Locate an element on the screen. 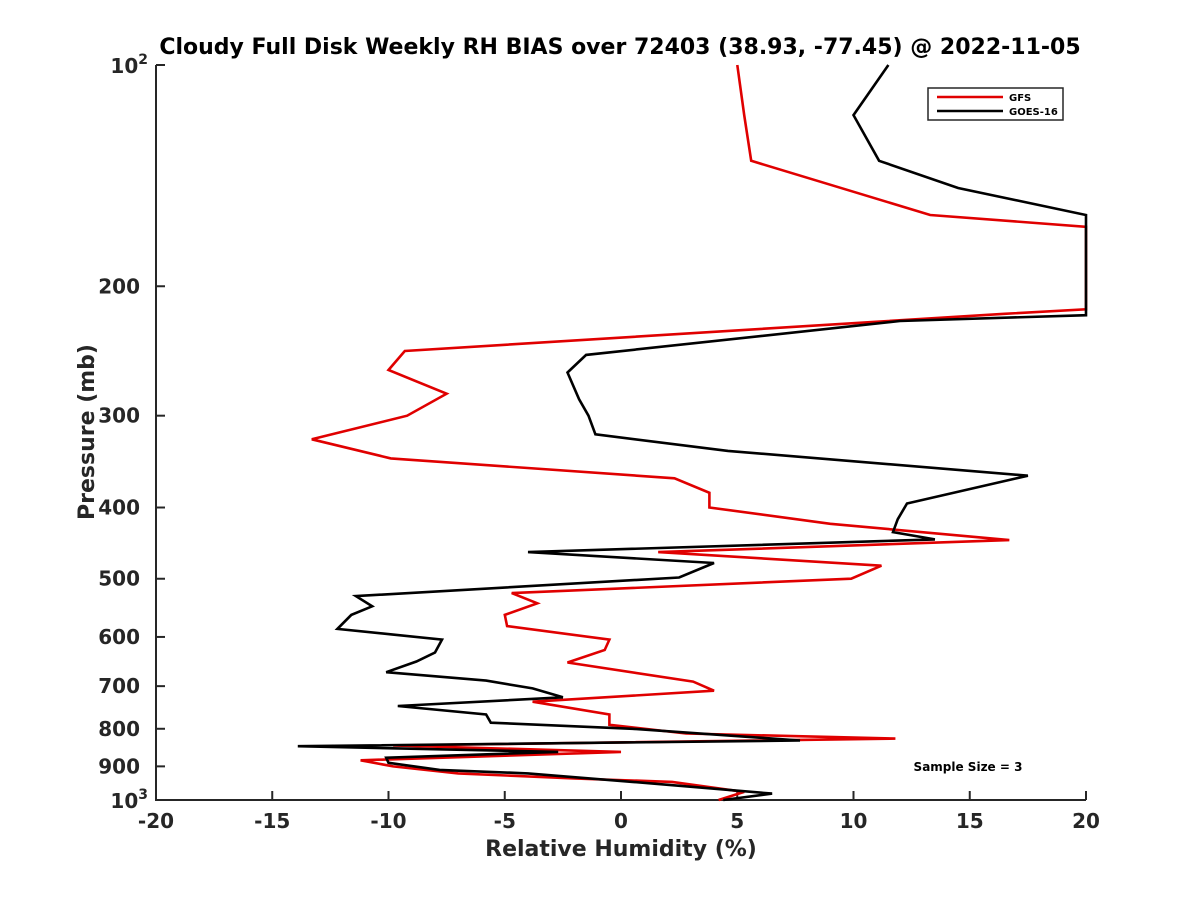 Image resolution: width=1200 pixels, height=900 pixels. x-tick-label: -5 is located at coordinates (505, 821).